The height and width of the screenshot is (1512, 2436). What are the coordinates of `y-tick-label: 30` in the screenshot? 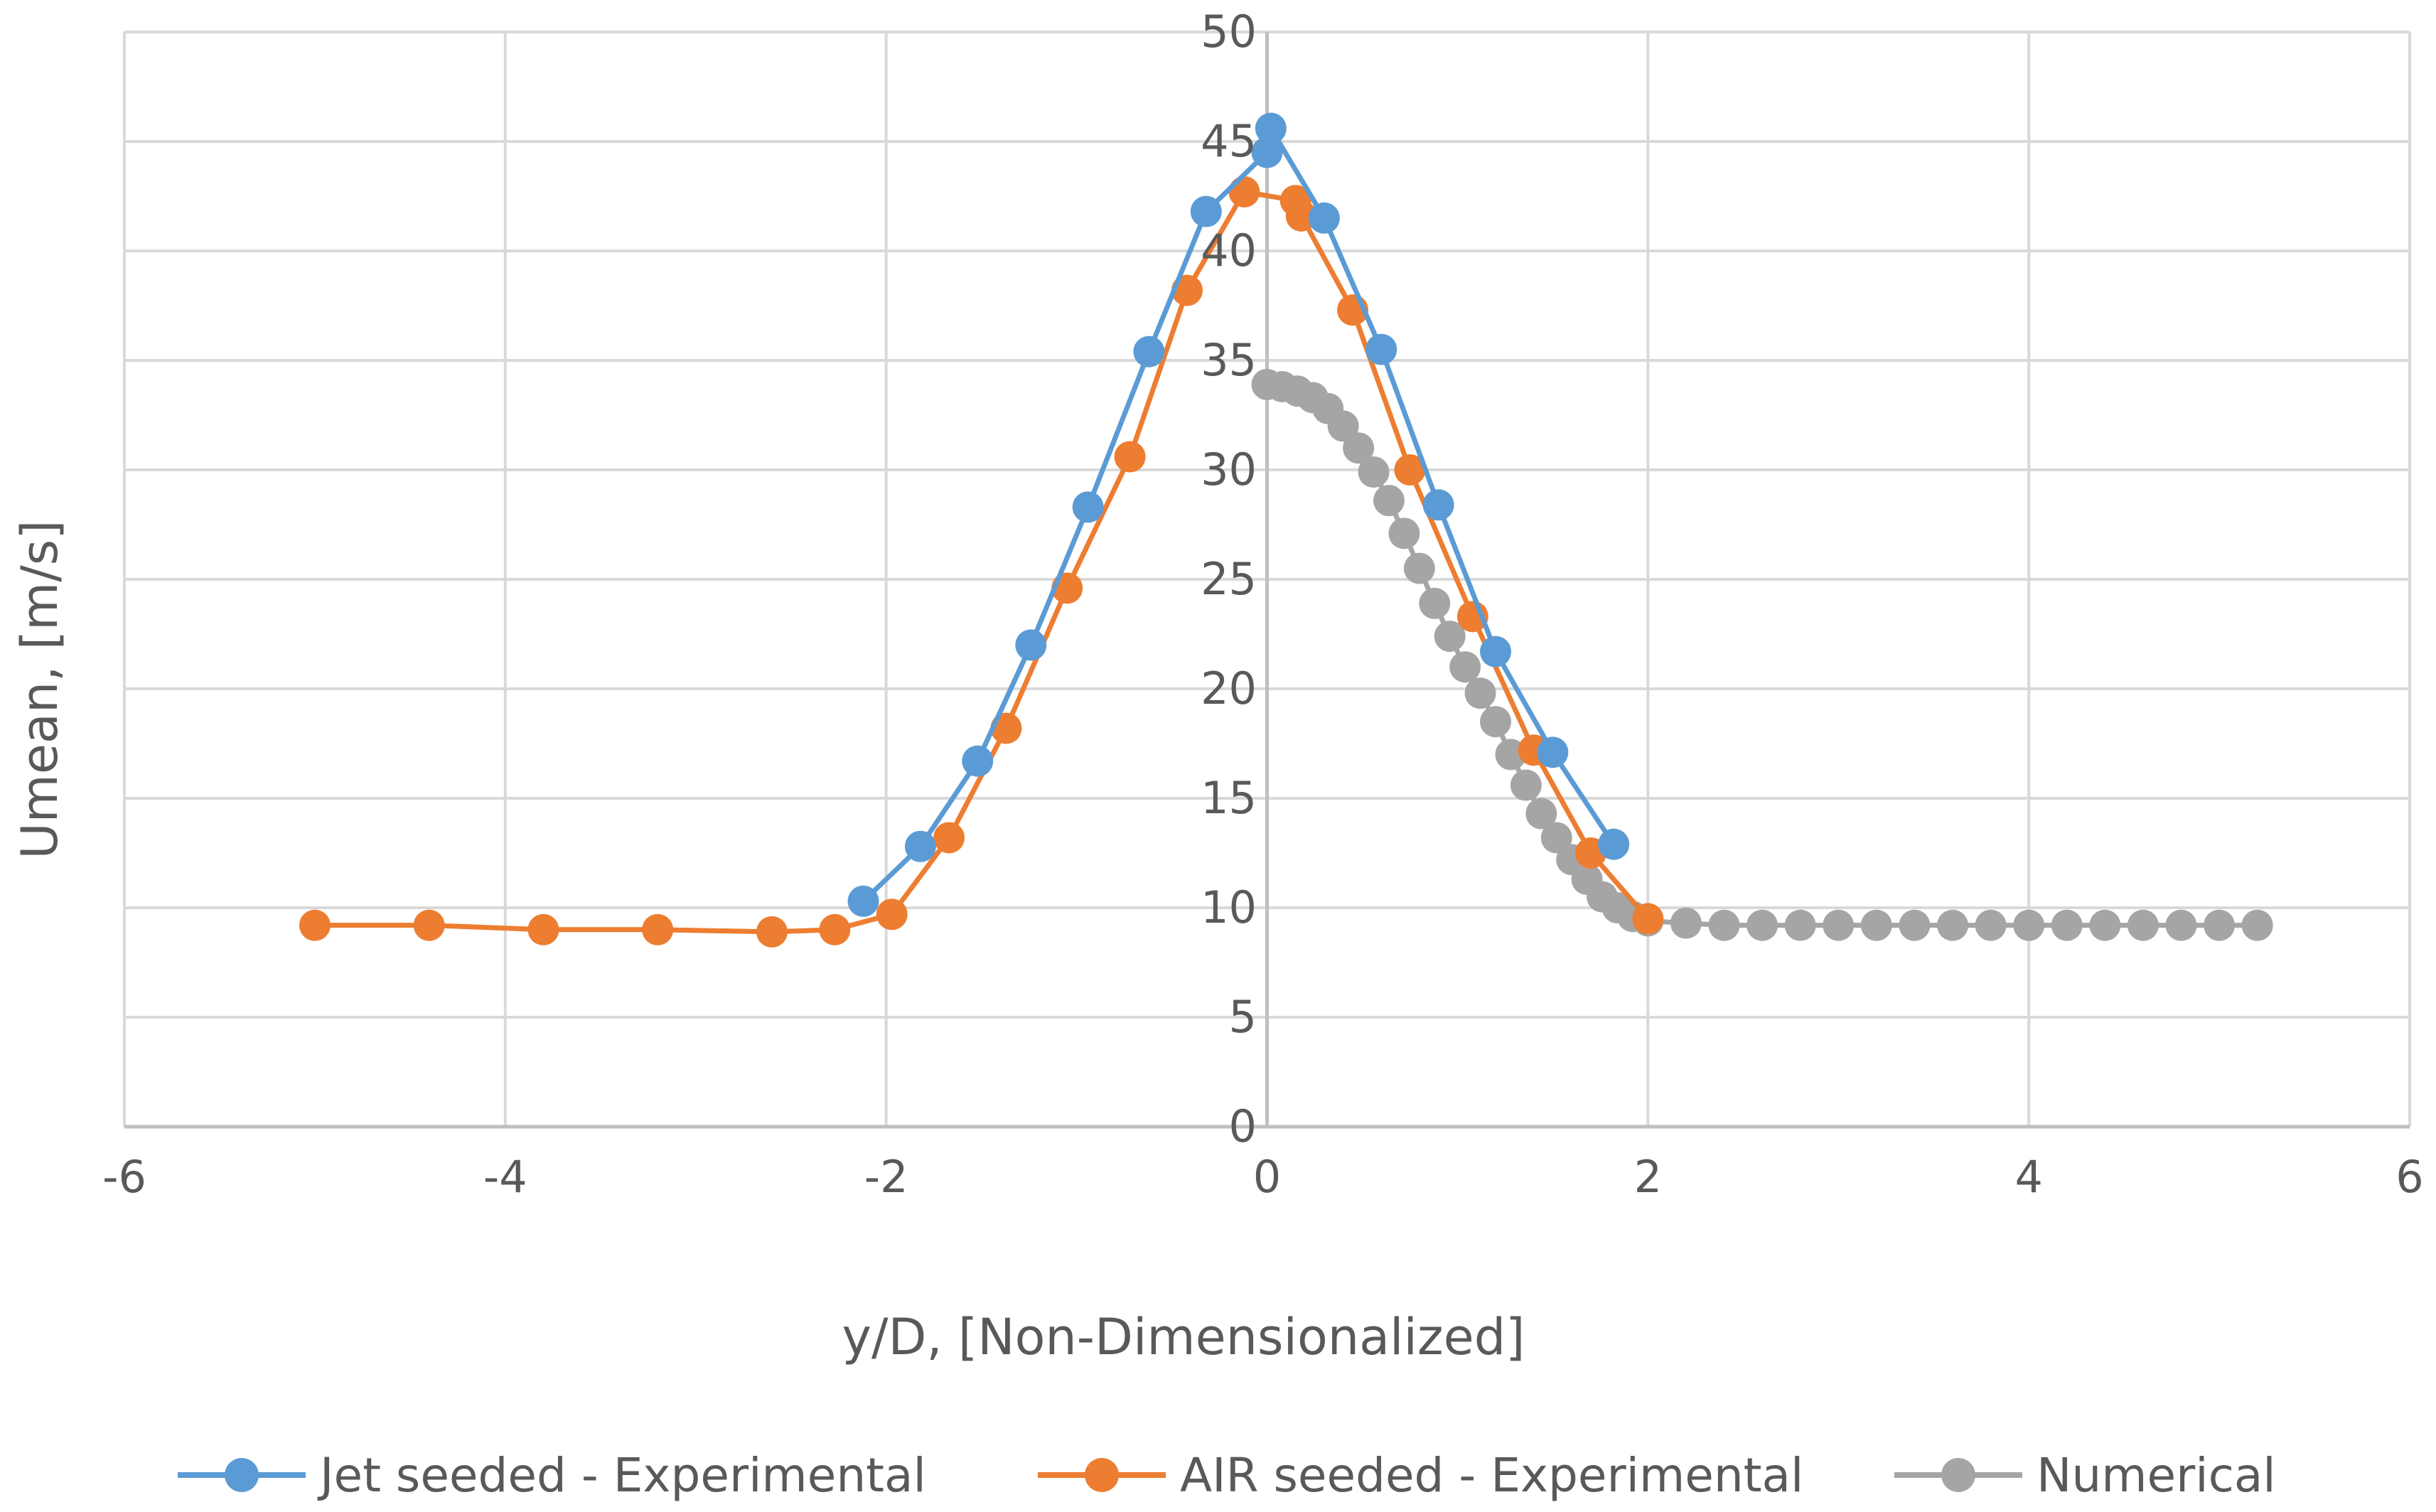 It's located at (1229, 469).